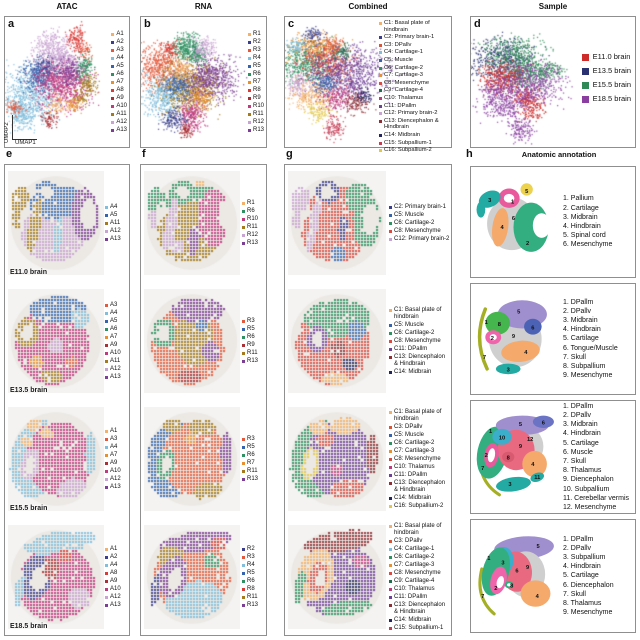  What do you see at coordinates (253, 578) in the screenshot?
I see `section-legend: R2 R3 R4 R5 R6 R8 R11 R13` at bounding box center [253, 578].